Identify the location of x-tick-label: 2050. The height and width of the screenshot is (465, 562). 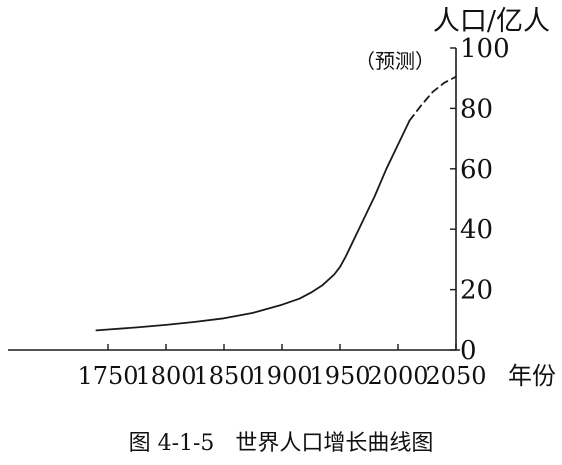
(455, 376).